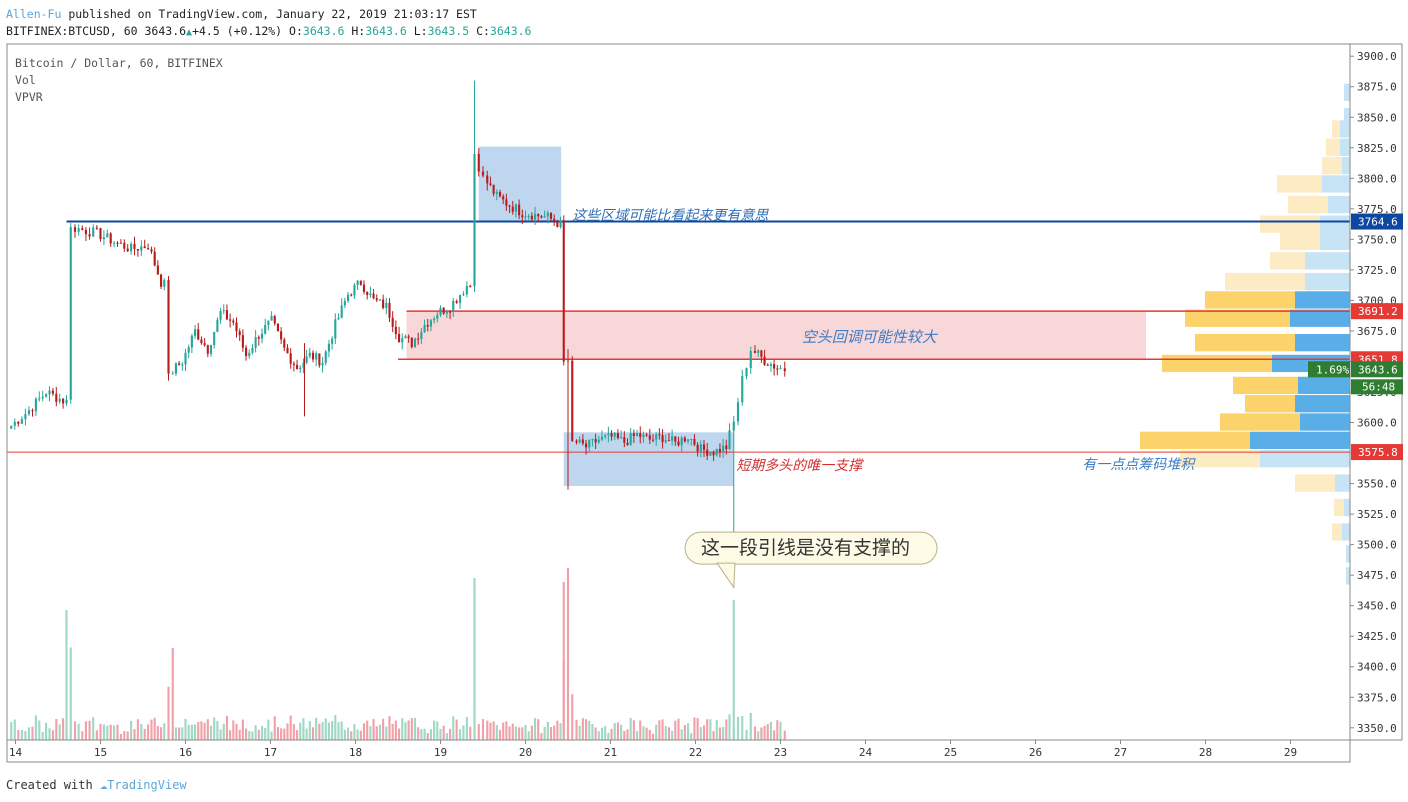 The width and height of the screenshot is (1408, 802). What do you see at coordinates (165, 31) in the screenshot?
I see `last-price: 3643.6` at bounding box center [165, 31].